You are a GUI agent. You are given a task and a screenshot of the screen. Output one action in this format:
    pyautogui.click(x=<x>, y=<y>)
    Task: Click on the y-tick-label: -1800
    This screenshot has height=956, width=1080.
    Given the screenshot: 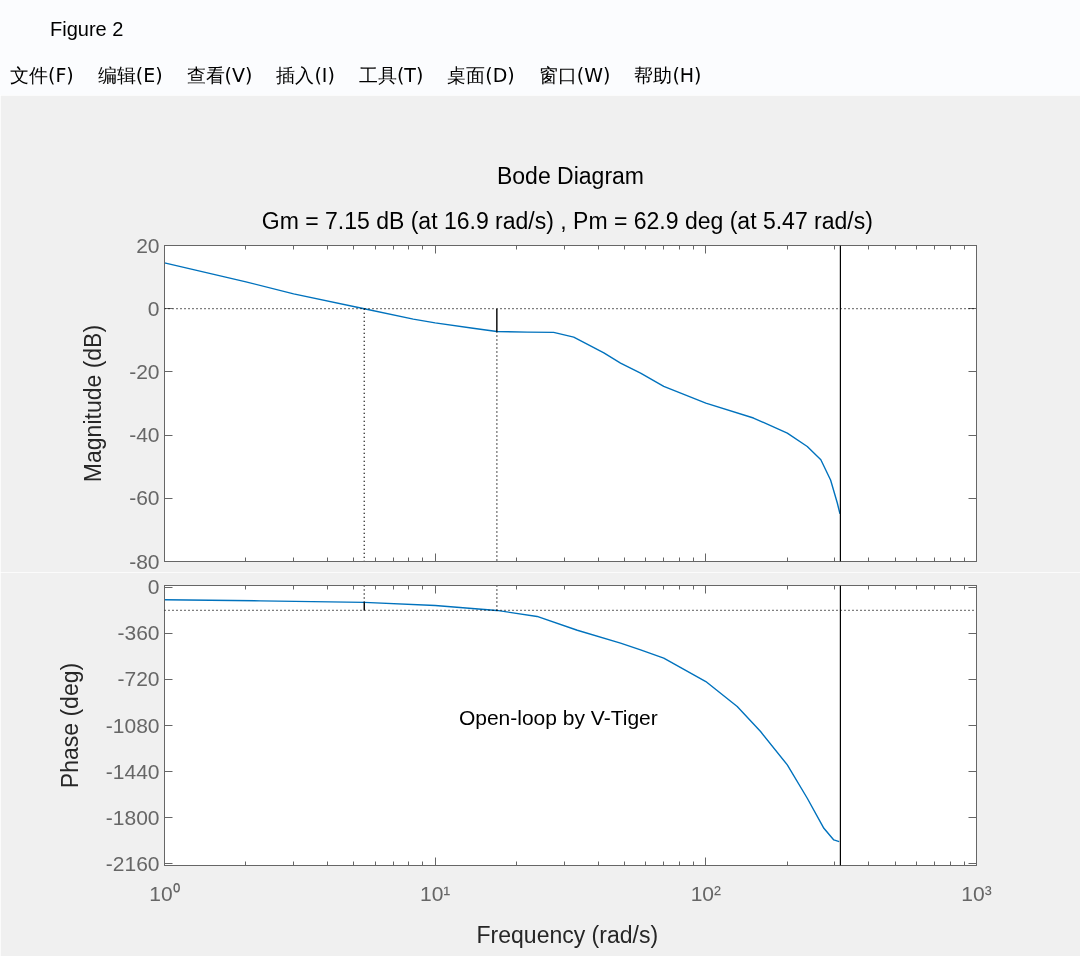 What is the action you would take?
    pyautogui.click(x=132, y=817)
    